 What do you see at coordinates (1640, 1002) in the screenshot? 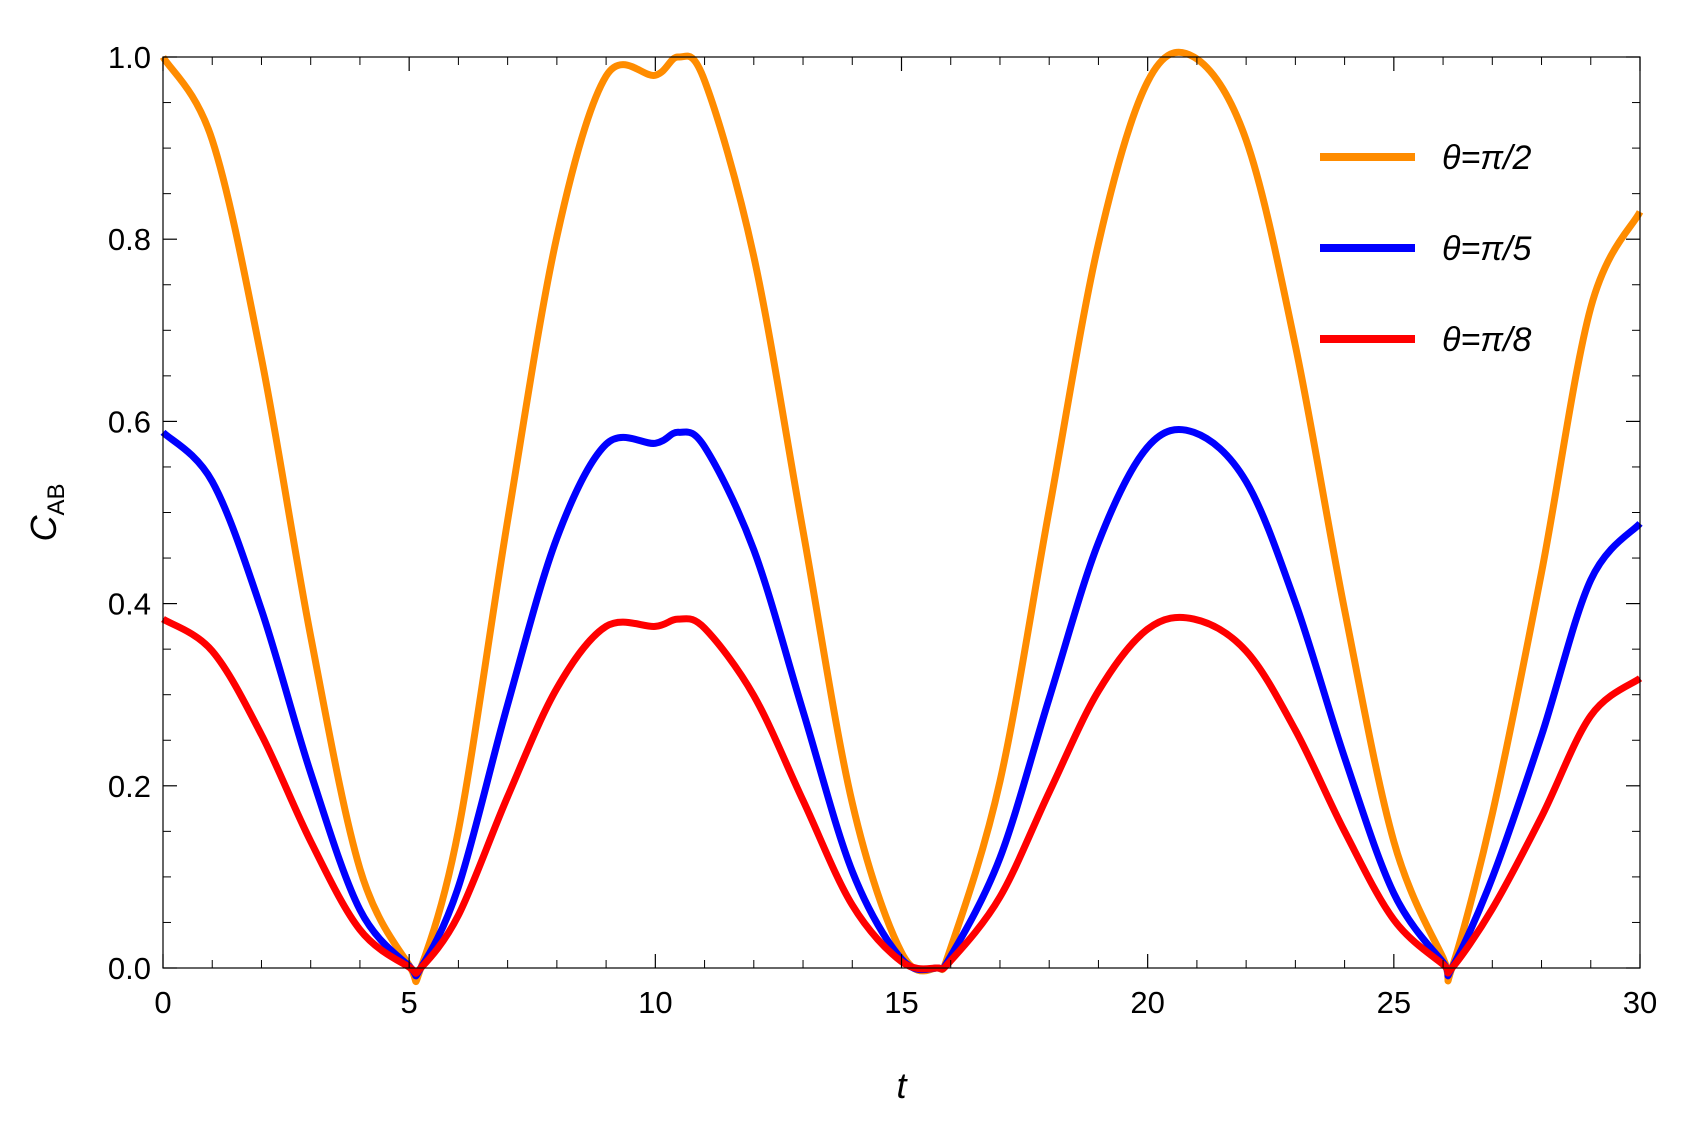
I see `x-tick-label: 30` at bounding box center [1640, 1002].